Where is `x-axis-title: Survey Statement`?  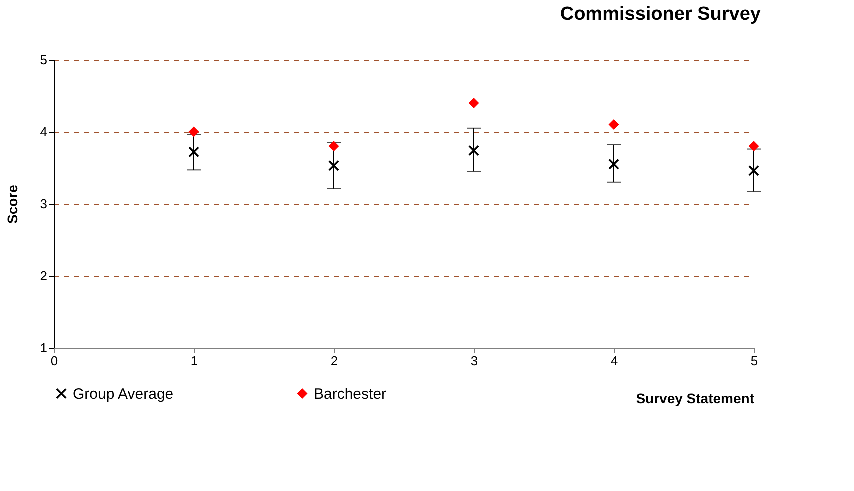 x-axis-title: Survey Statement is located at coordinates (695, 398).